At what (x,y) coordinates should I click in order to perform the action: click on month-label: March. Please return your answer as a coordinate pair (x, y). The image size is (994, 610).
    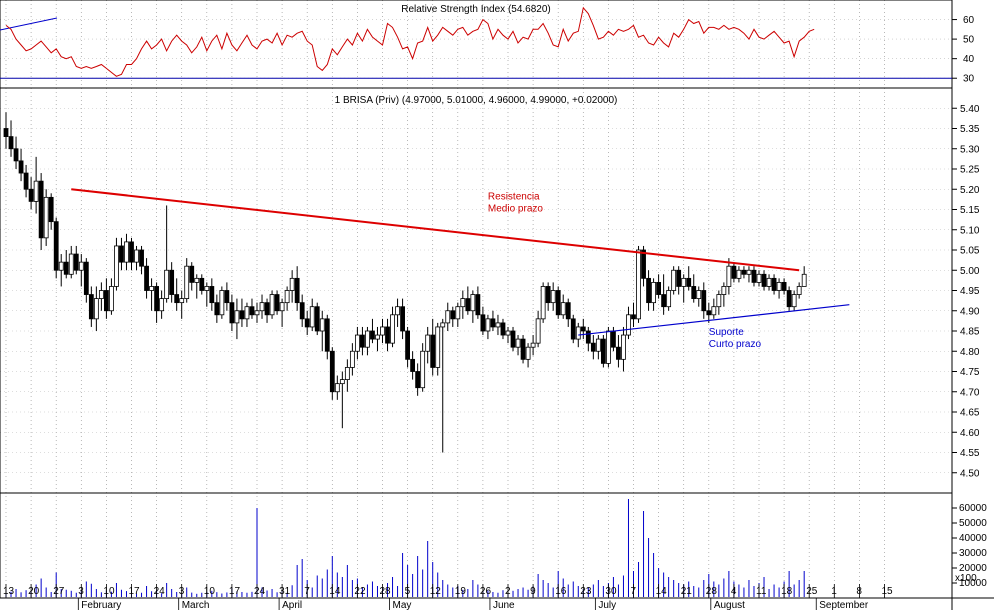
    Looking at the image, I should click on (196, 605).